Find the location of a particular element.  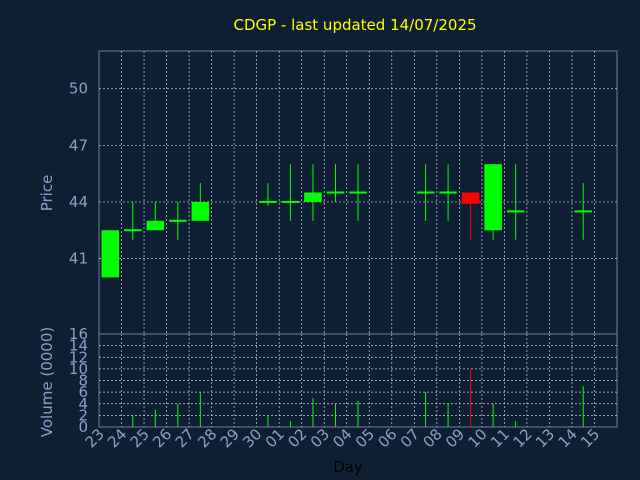

price-tick-label: 50 is located at coordinates (78, 89).